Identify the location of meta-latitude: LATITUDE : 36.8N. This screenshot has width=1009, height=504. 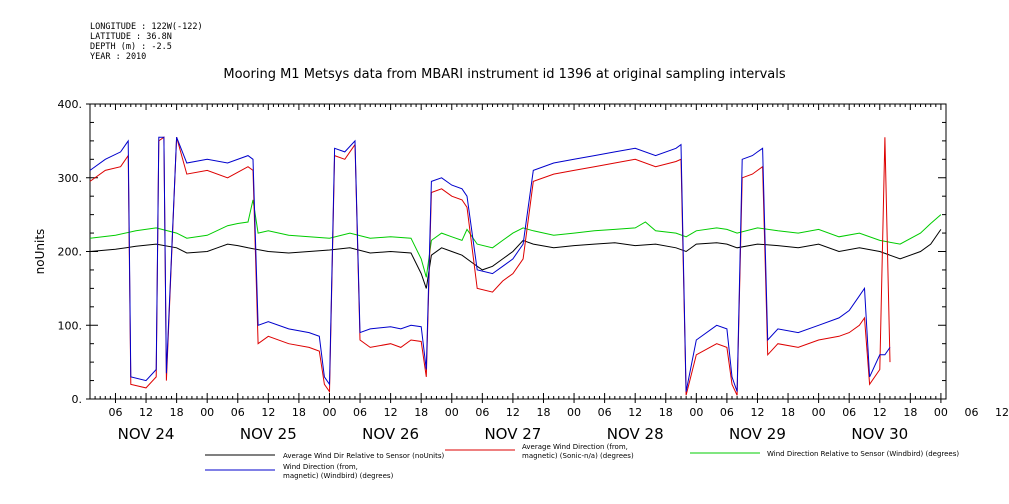
(131, 37).